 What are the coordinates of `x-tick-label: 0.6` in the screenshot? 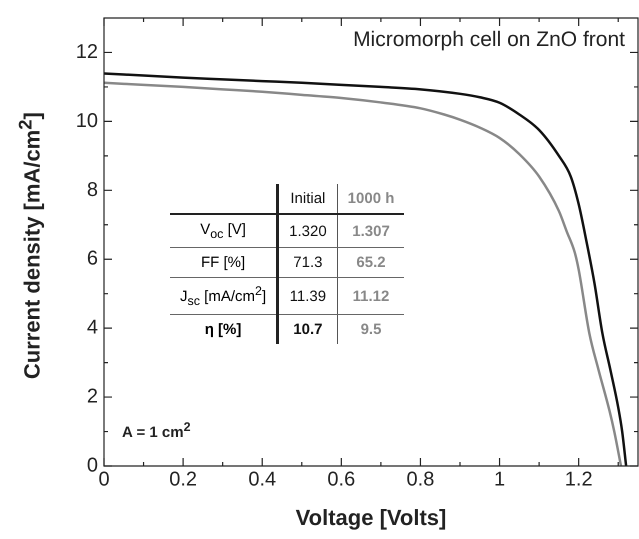 It's located at (341, 479).